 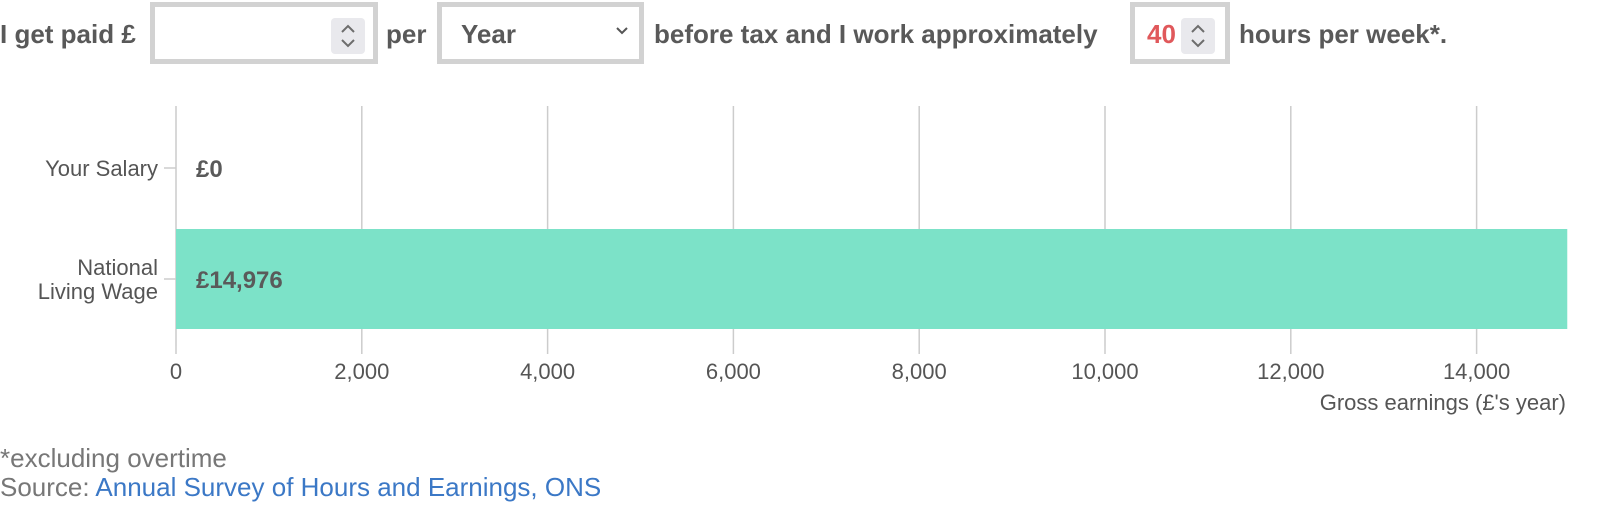 What do you see at coordinates (361, 371) in the screenshot?
I see `x-tick-label: 2,000` at bounding box center [361, 371].